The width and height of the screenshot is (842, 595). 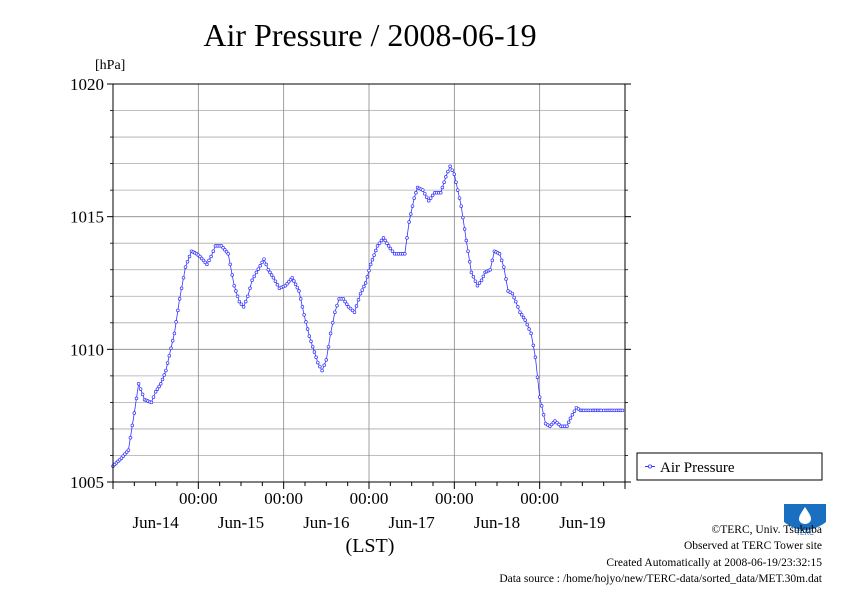 What do you see at coordinates (326, 522) in the screenshot?
I see `x-date-tick-label: Jun-16` at bounding box center [326, 522].